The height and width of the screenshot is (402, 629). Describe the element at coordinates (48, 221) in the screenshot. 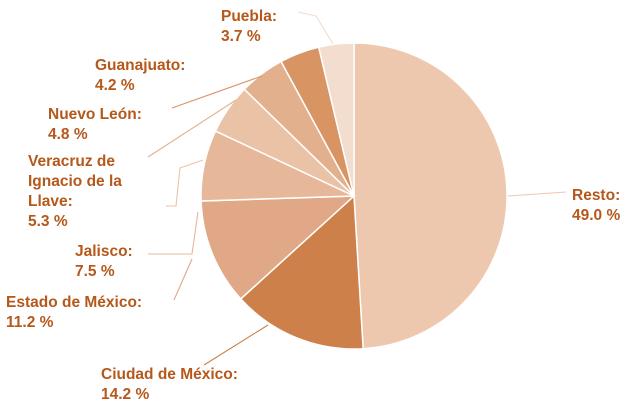

I see `slice-value-label: 5.3 %` at that location.